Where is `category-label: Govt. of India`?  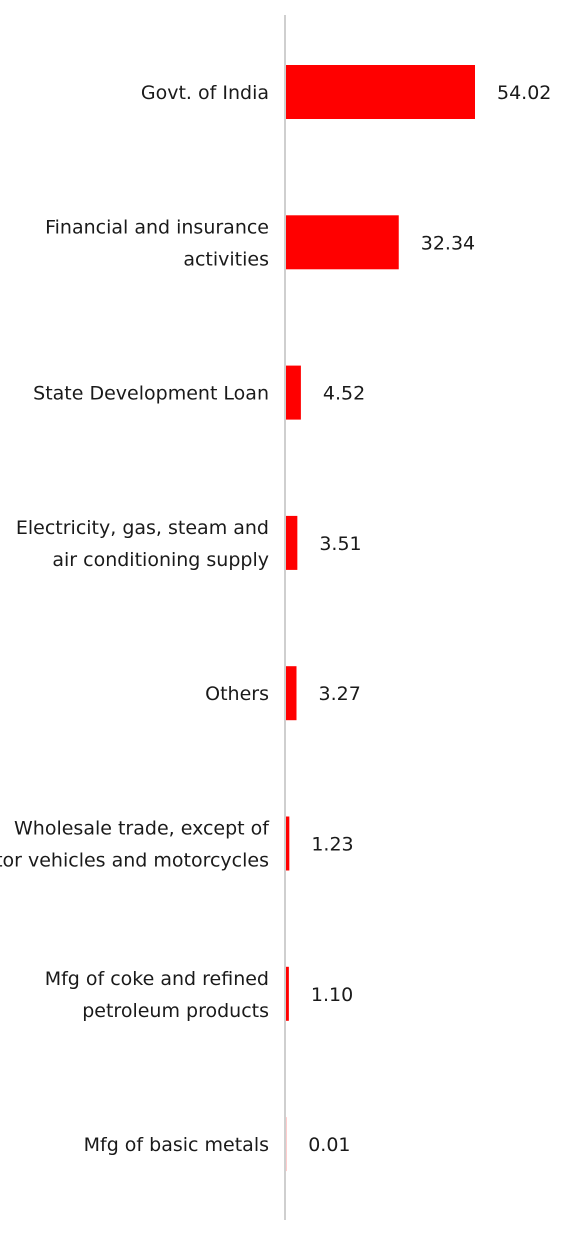 category-label: Govt. of India is located at coordinates (205, 93).